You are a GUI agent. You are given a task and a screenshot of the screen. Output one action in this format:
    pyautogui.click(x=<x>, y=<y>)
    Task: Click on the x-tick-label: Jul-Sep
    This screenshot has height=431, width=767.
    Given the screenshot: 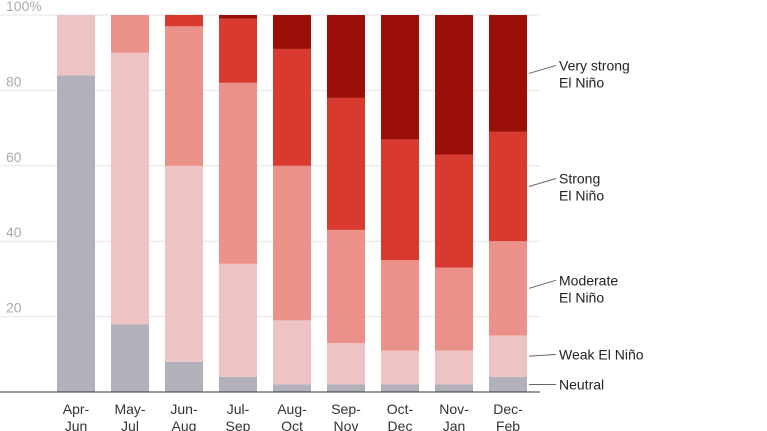 What is the action you would take?
    pyautogui.click(x=238, y=416)
    